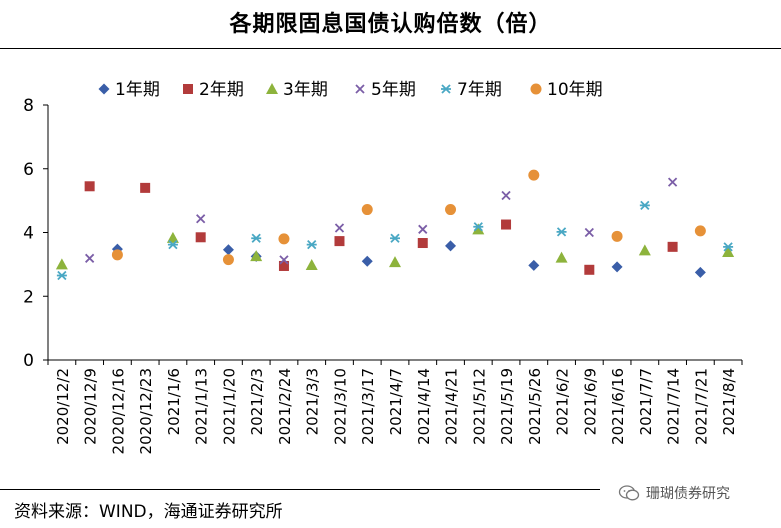 The height and width of the screenshot is (528, 781). What do you see at coordinates (590, 401) in the screenshot?
I see `x-tick-label: 2021/6/9` at bounding box center [590, 401].